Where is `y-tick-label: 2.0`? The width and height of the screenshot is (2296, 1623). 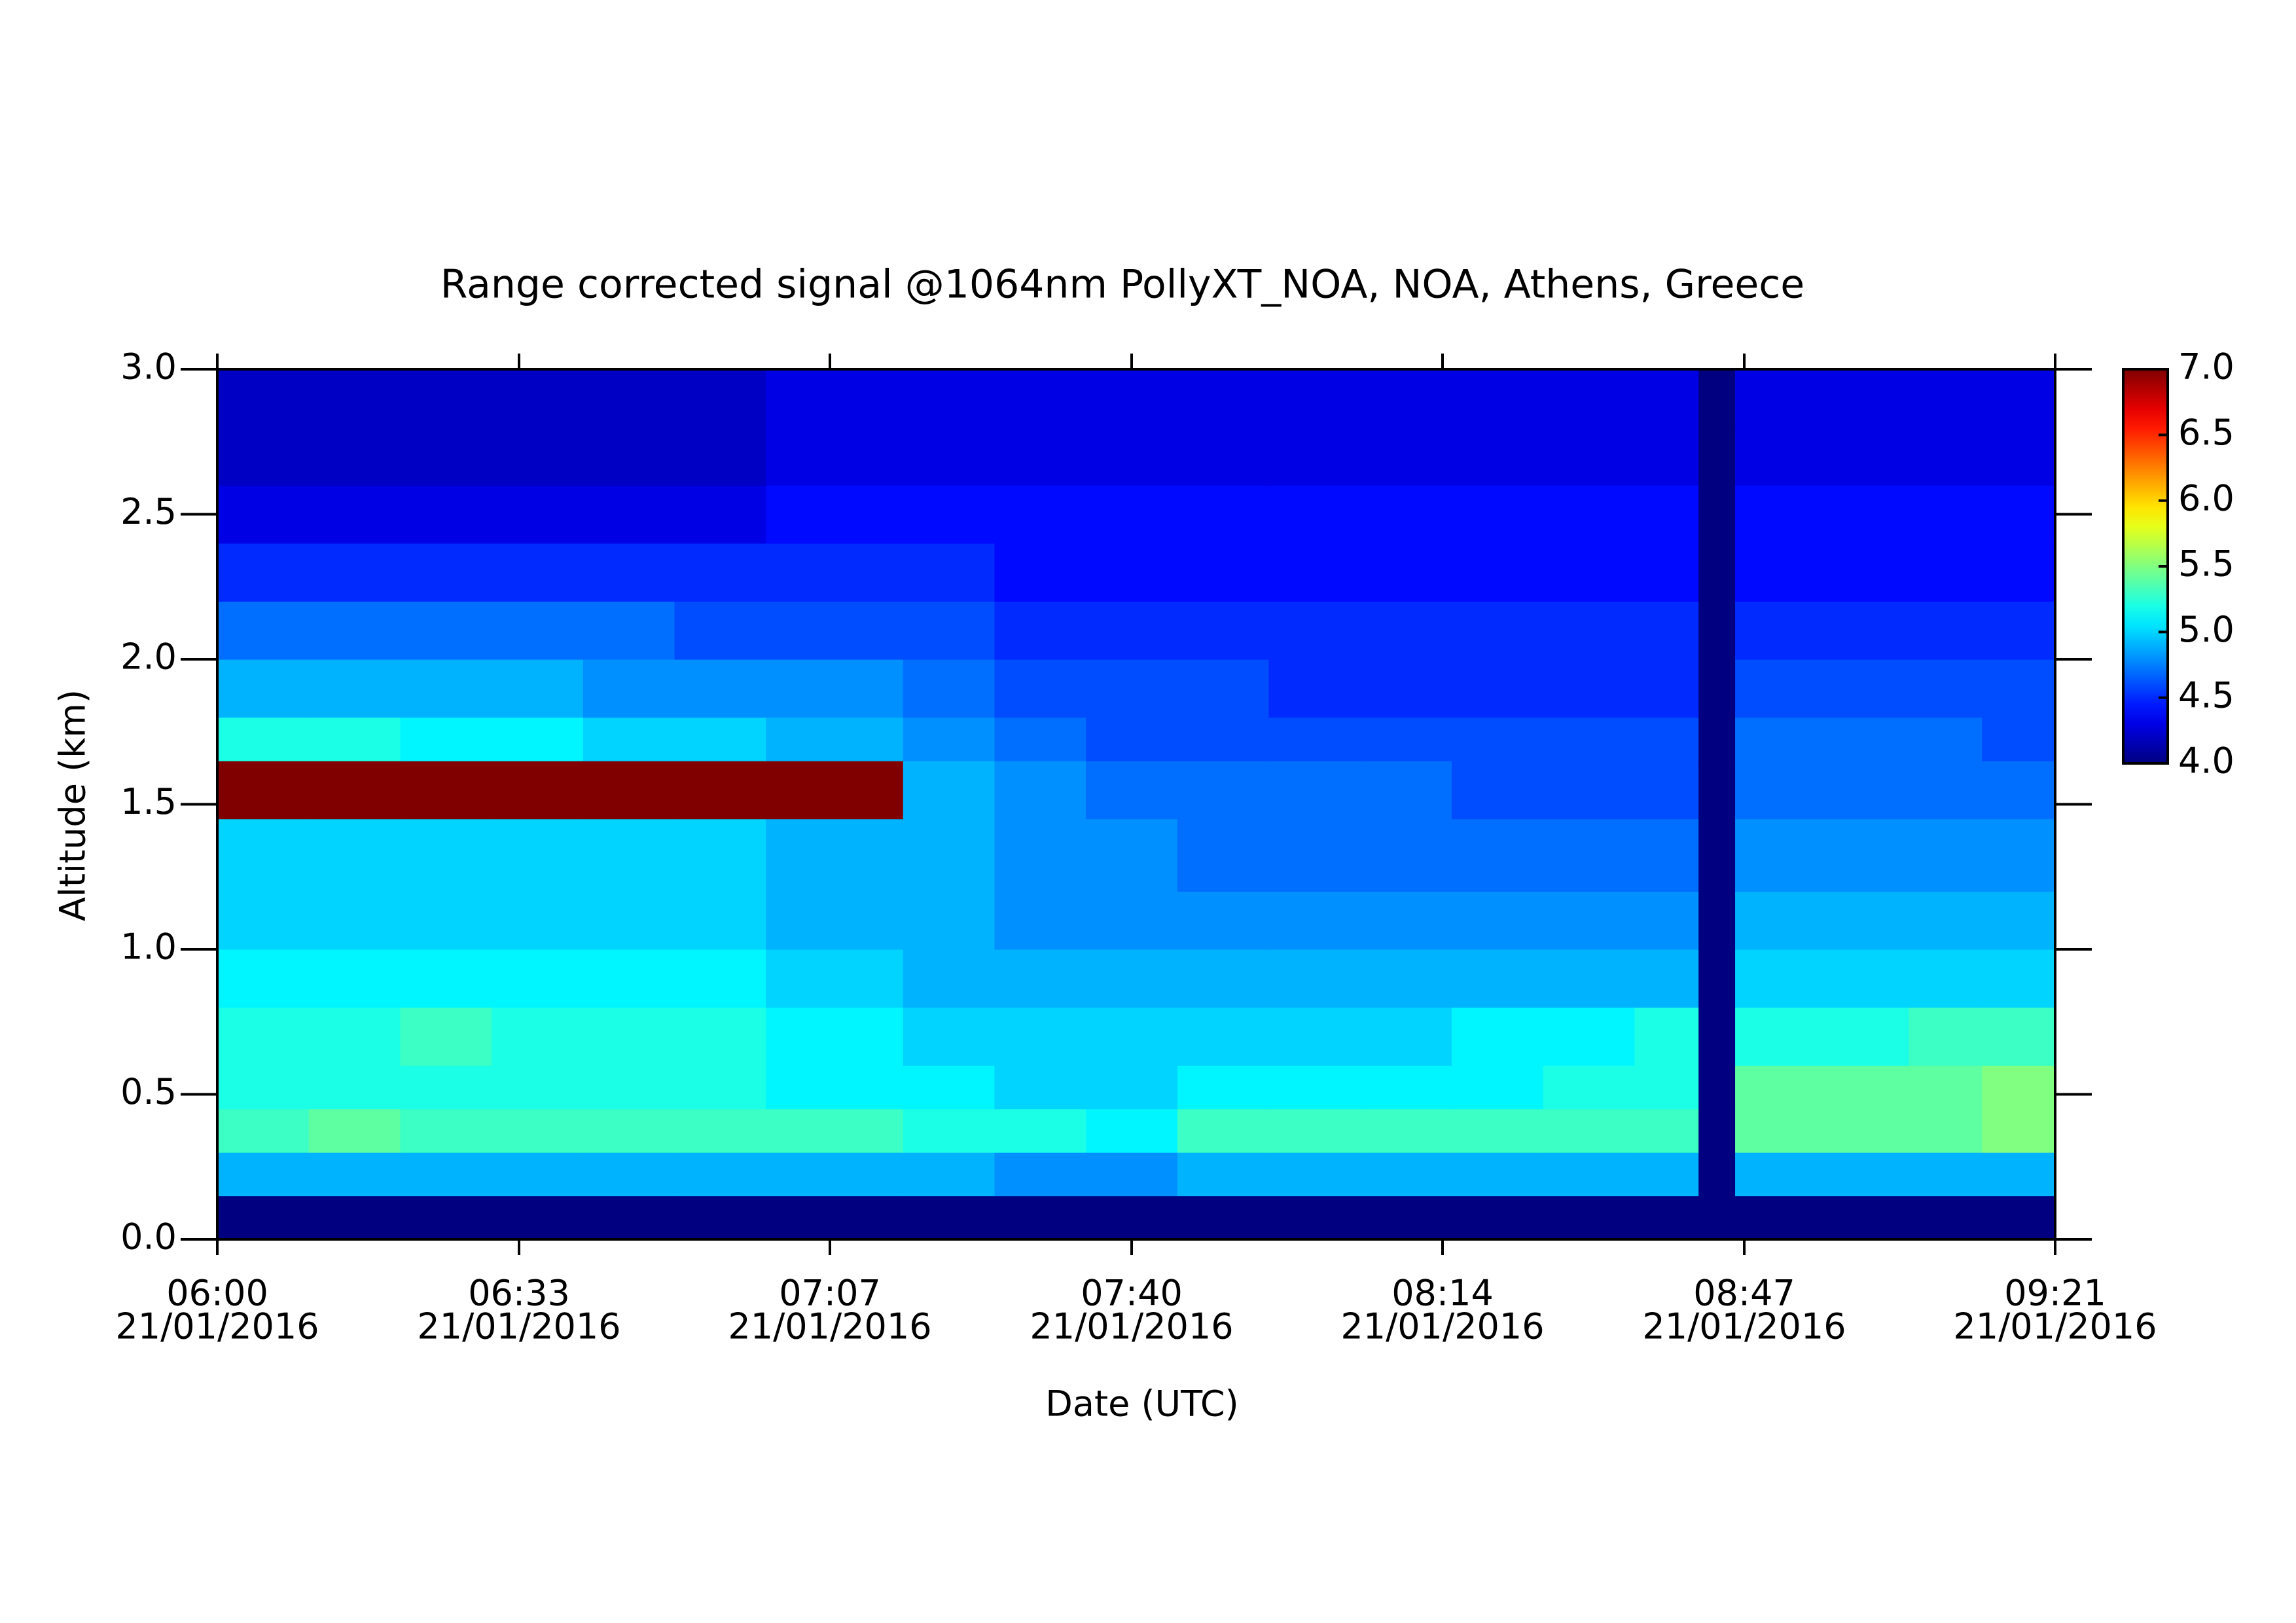 y-tick-label: 2.0 is located at coordinates (148, 657).